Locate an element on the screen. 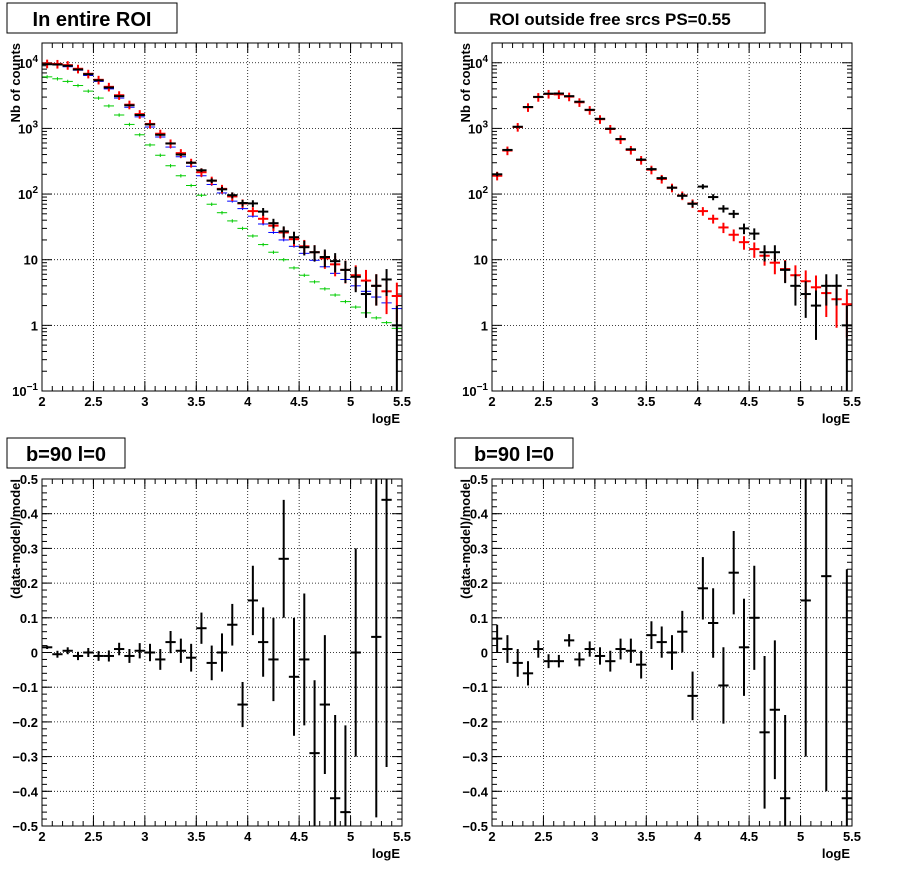  panel-entire-roi: In entire ROI is located at coordinates (92, 18).